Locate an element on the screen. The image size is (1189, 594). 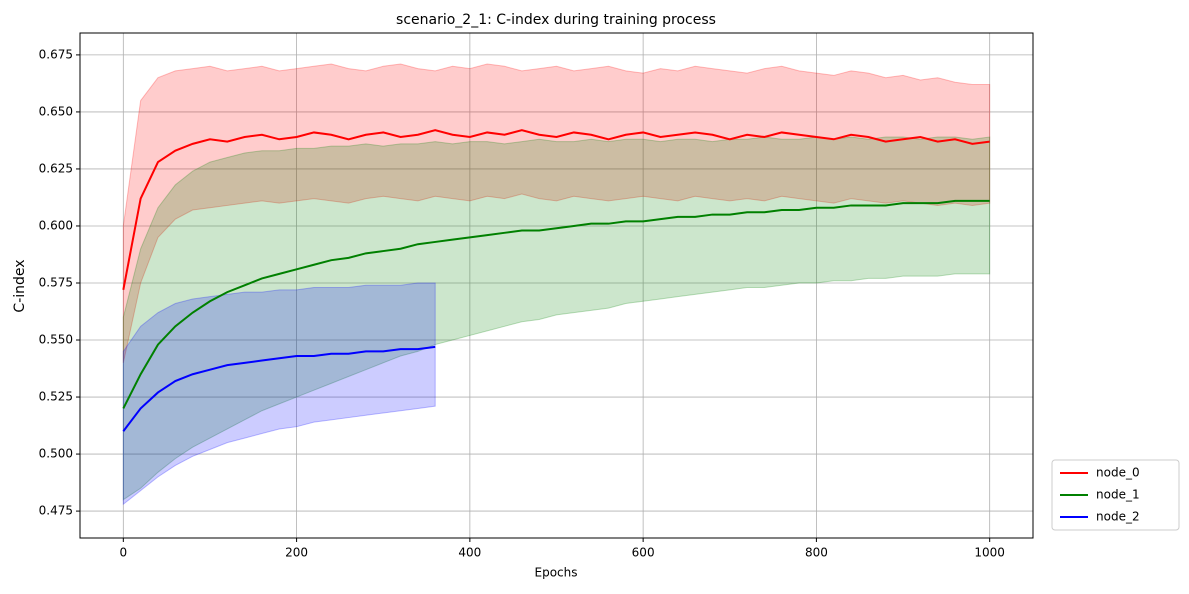
x-tick-label: 0 is located at coordinates (123, 553).